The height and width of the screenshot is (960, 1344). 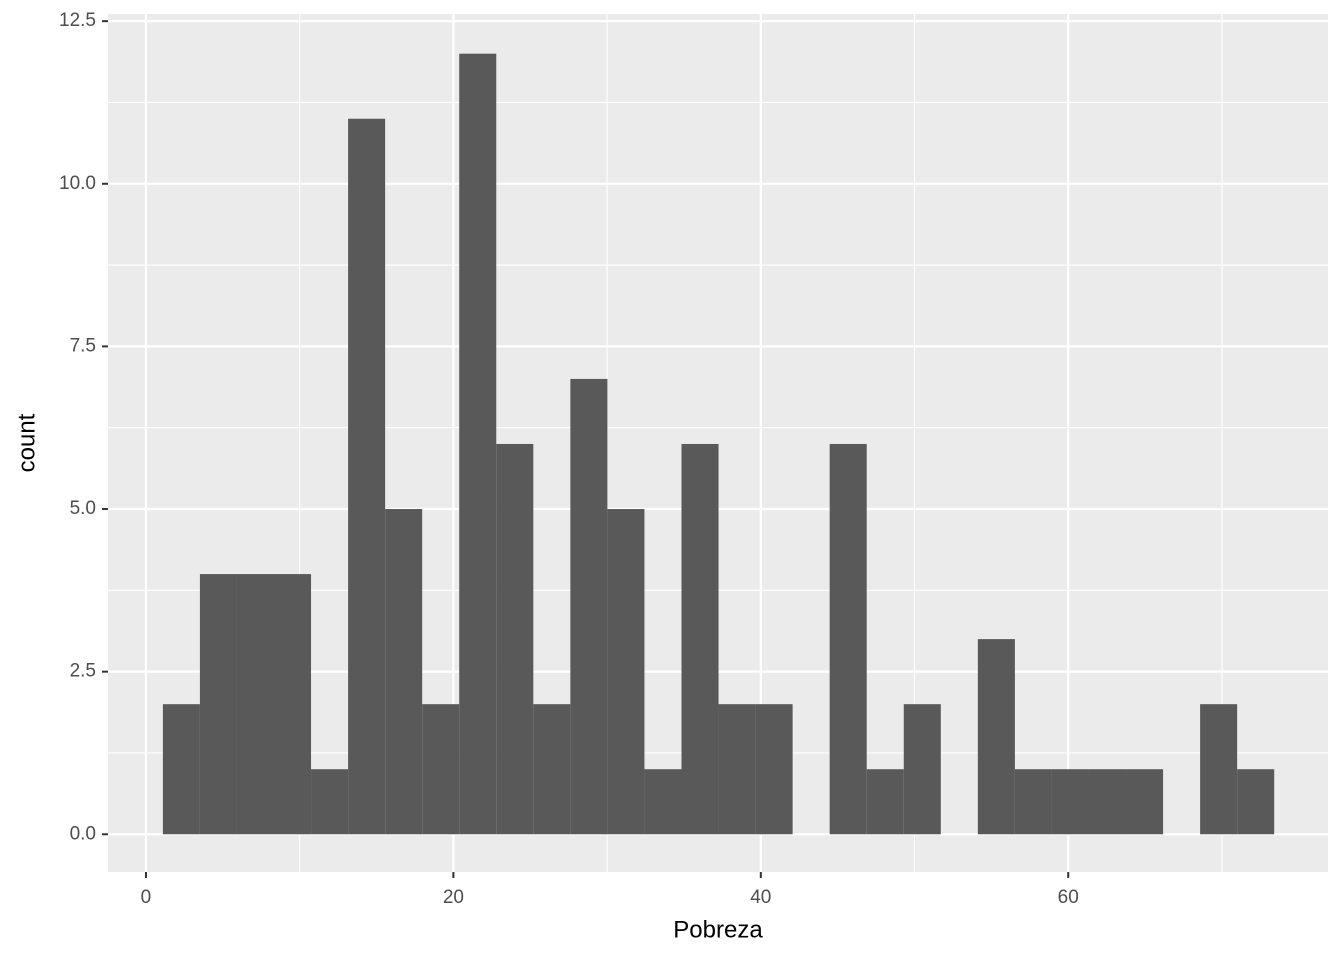 What do you see at coordinates (146, 897) in the screenshot?
I see `x-tick-label: 0` at bounding box center [146, 897].